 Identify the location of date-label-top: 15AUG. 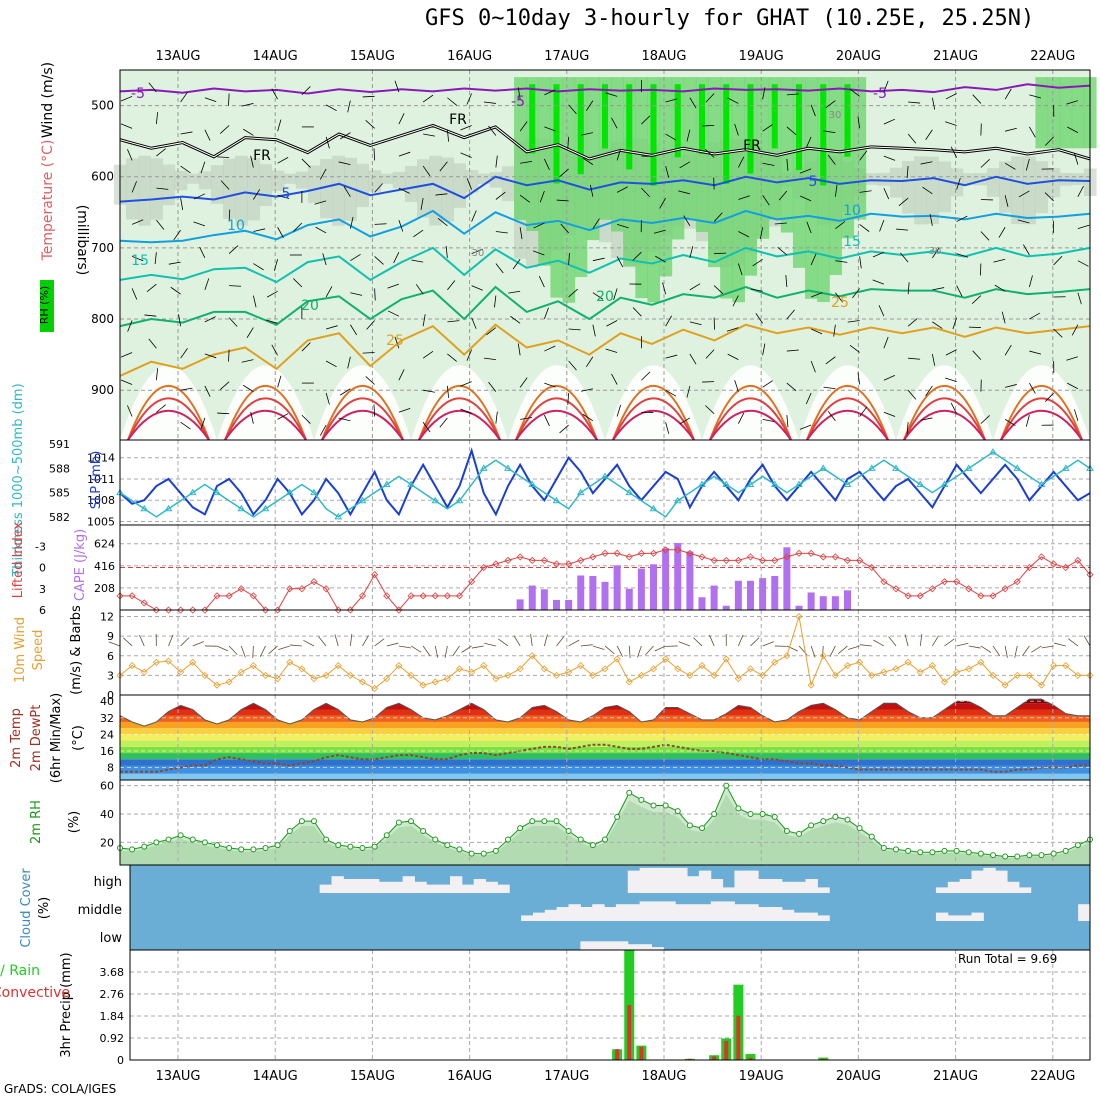
(372, 56).